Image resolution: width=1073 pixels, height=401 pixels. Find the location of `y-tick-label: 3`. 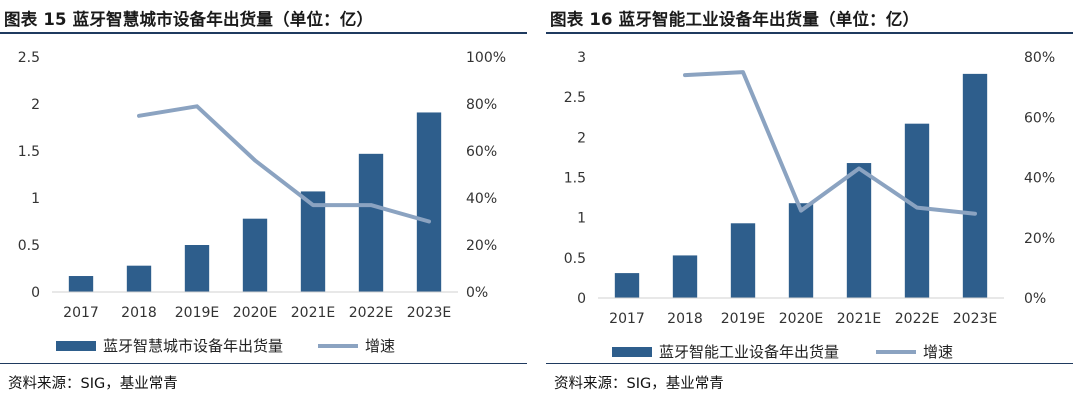

y-tick-label: 3 is located at coordinates (581, 58).